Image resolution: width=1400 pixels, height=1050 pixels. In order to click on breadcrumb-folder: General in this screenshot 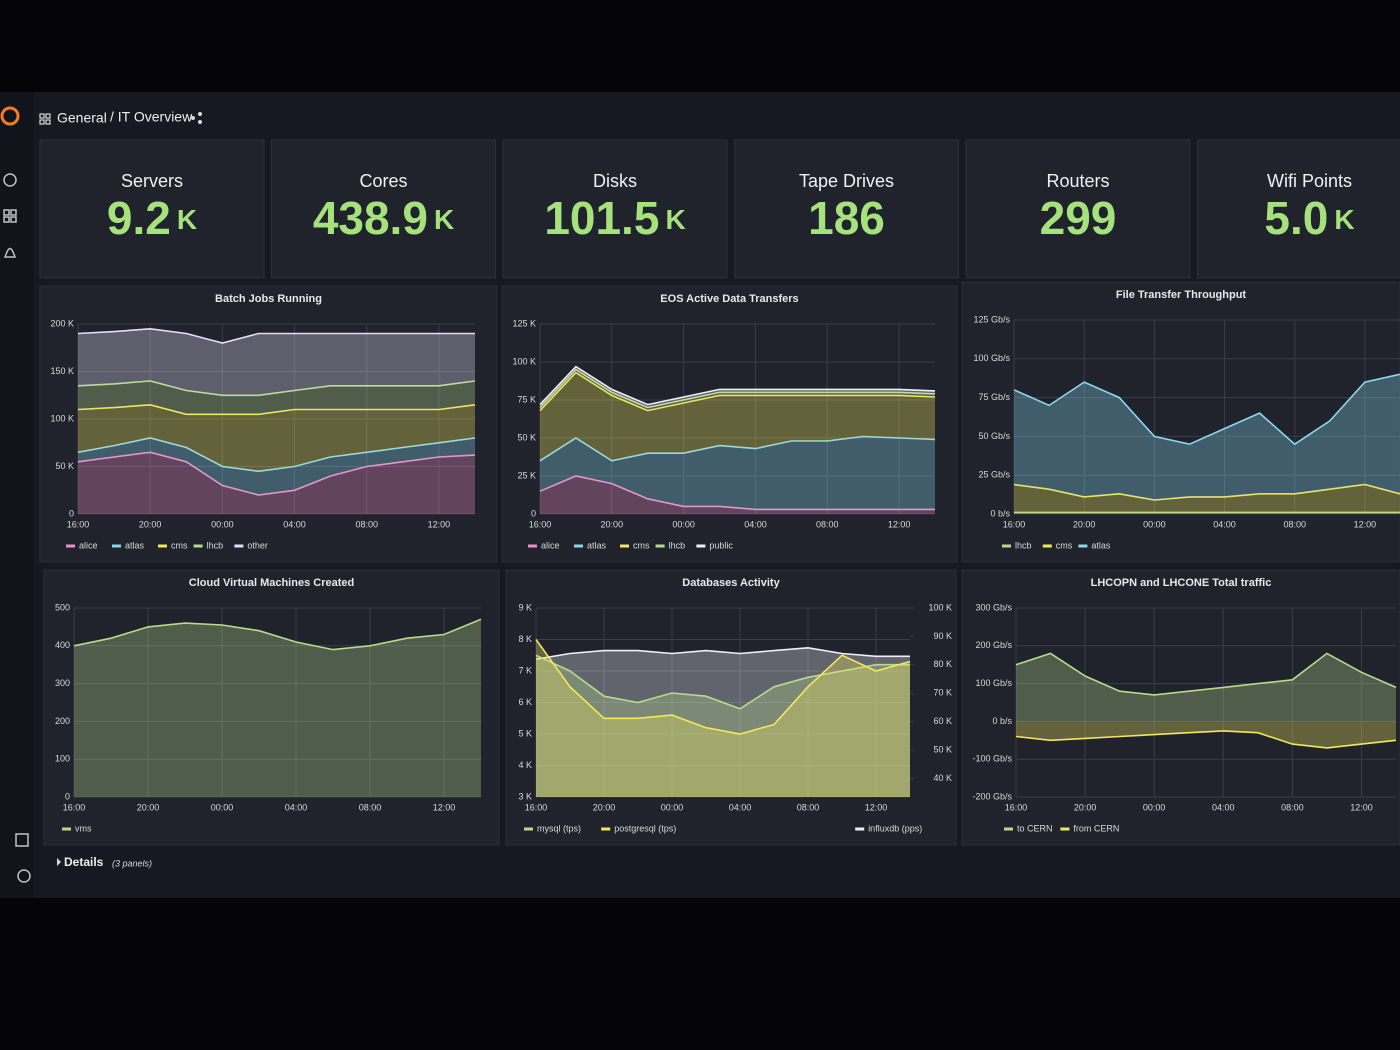, I will do `click(82, 118)`.